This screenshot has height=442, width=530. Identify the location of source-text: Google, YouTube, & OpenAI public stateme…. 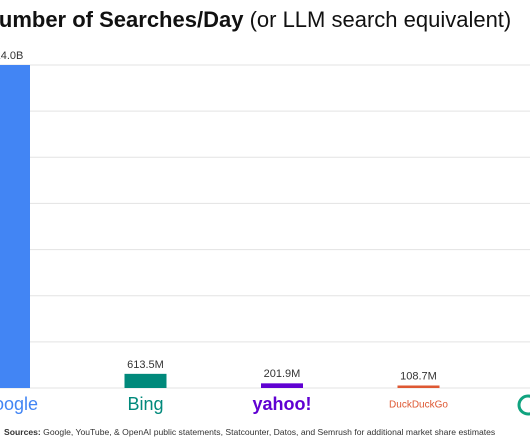
(269, 432).